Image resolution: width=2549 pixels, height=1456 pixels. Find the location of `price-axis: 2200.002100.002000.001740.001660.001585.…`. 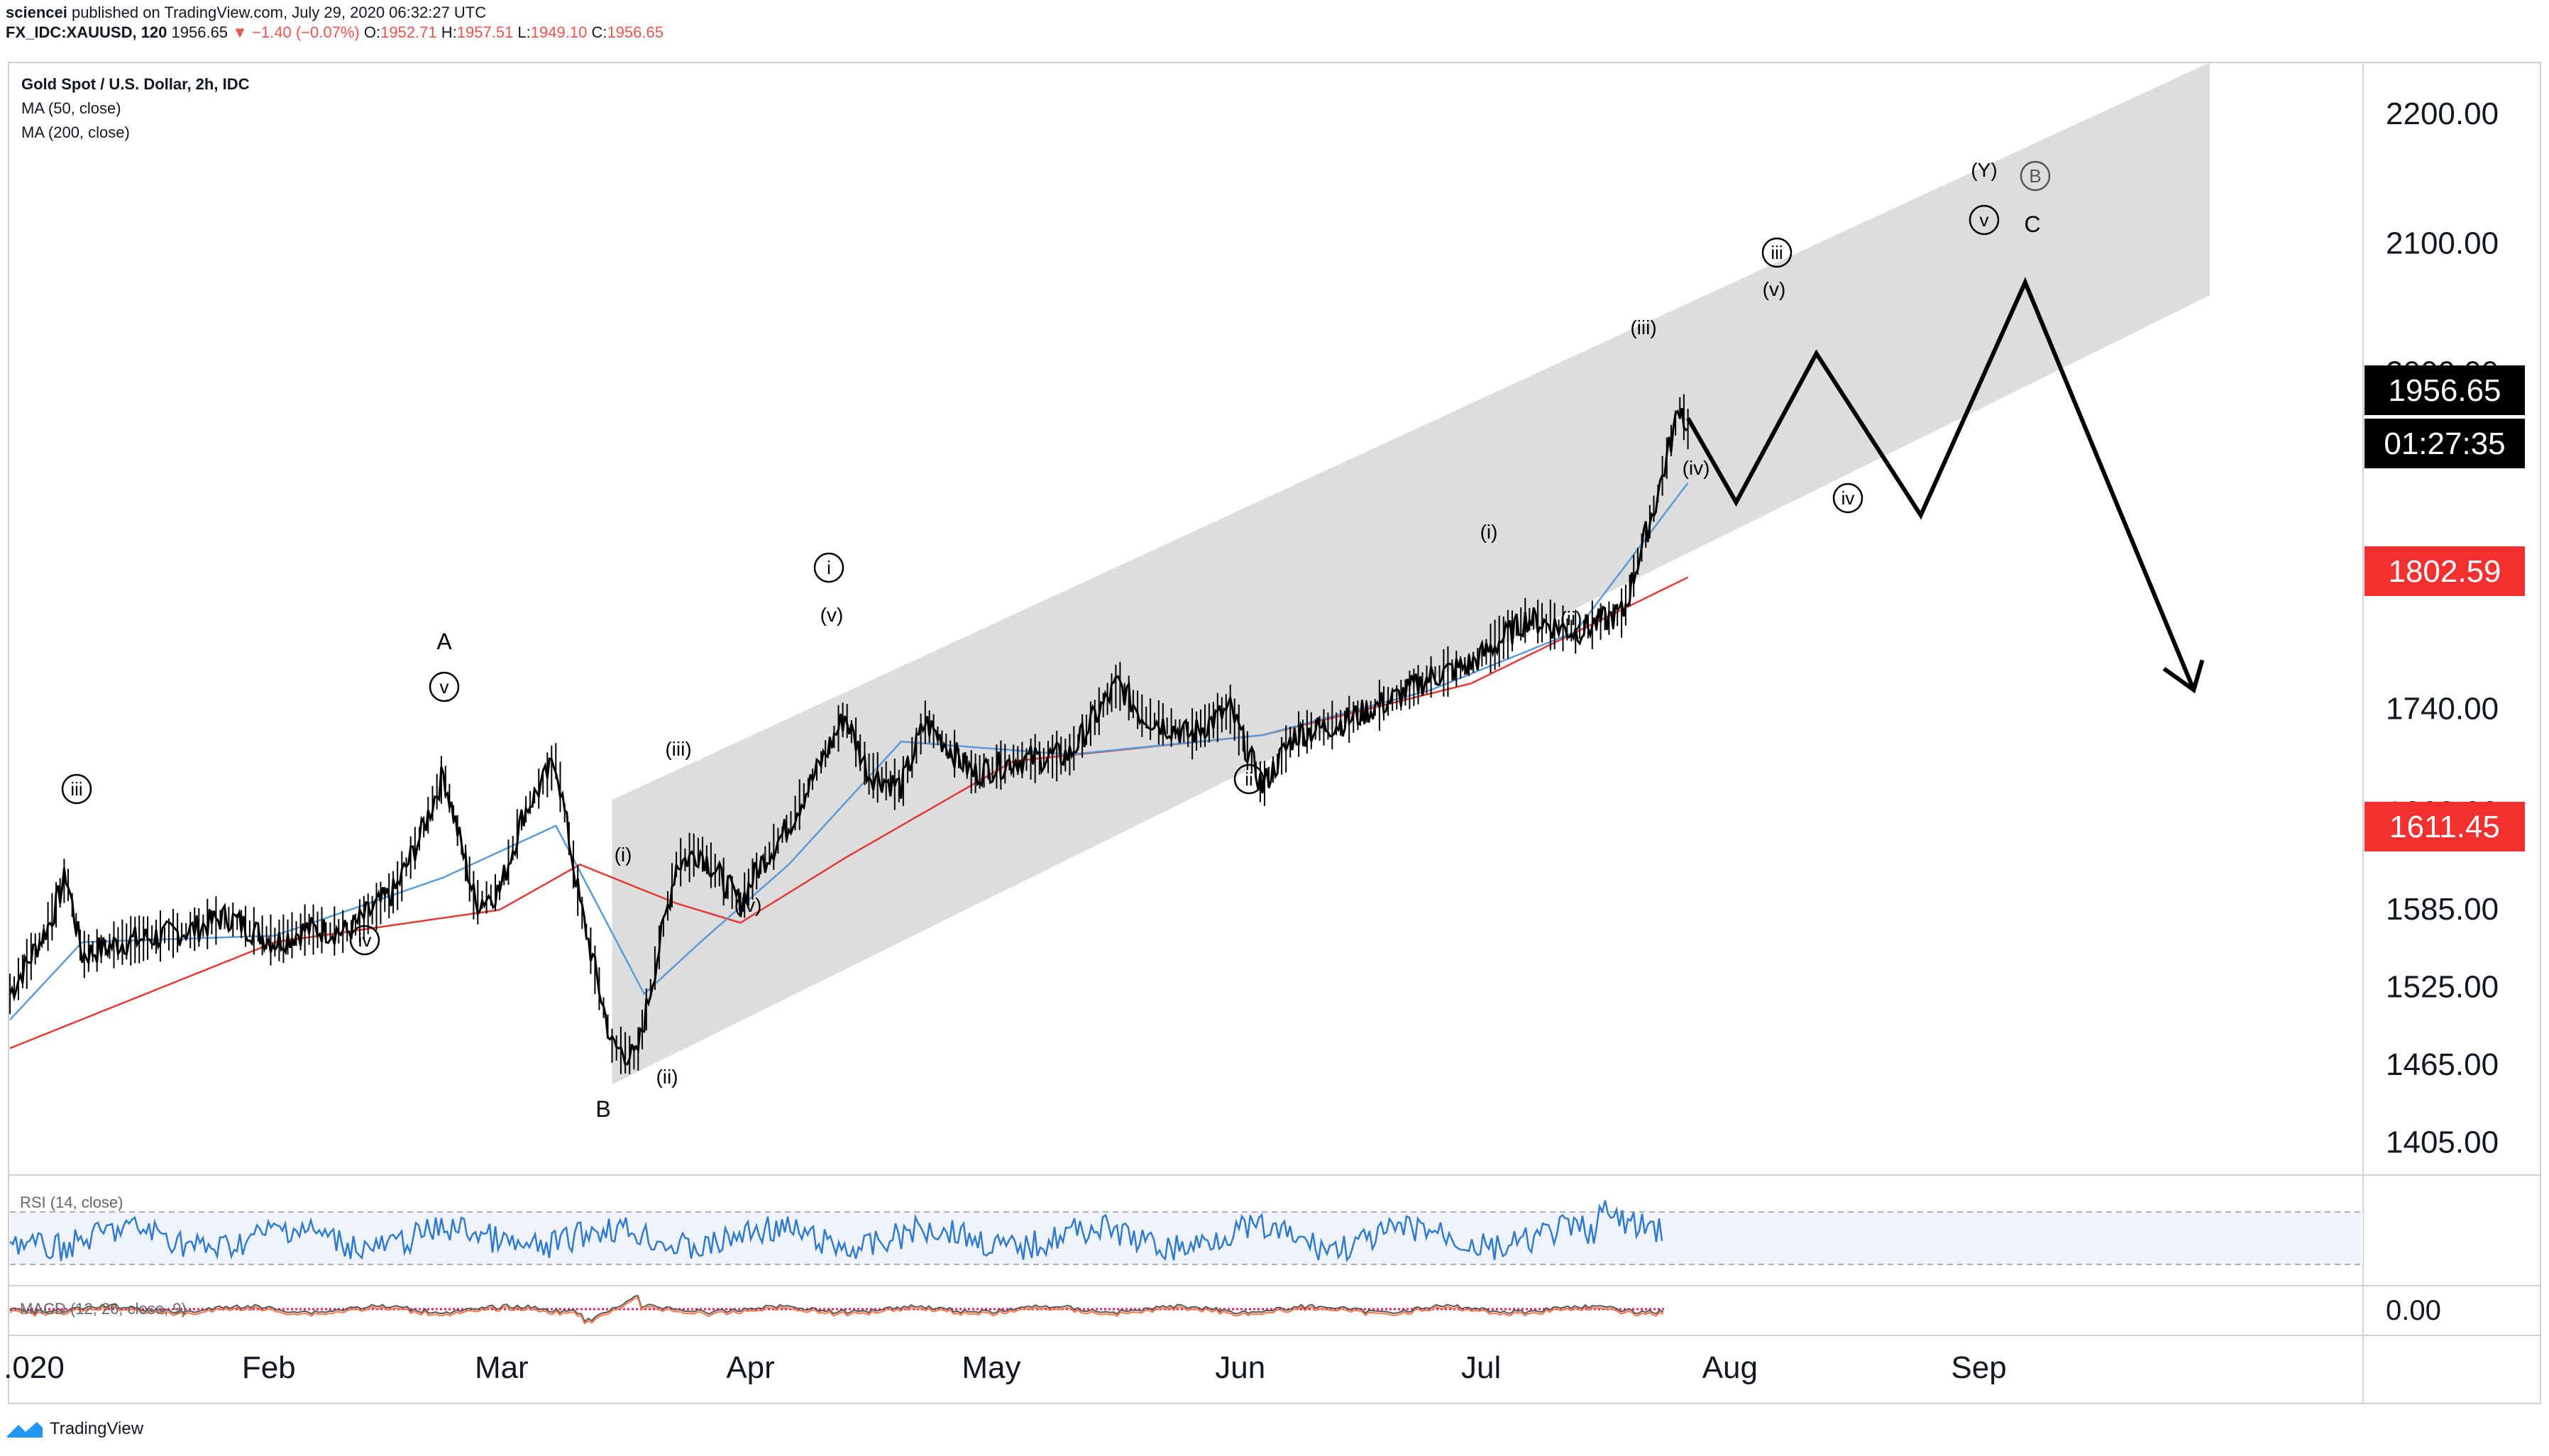

price-axis: 2200.002100.002000.001740.001660.001585.… is located at coordinates (2442, 627).